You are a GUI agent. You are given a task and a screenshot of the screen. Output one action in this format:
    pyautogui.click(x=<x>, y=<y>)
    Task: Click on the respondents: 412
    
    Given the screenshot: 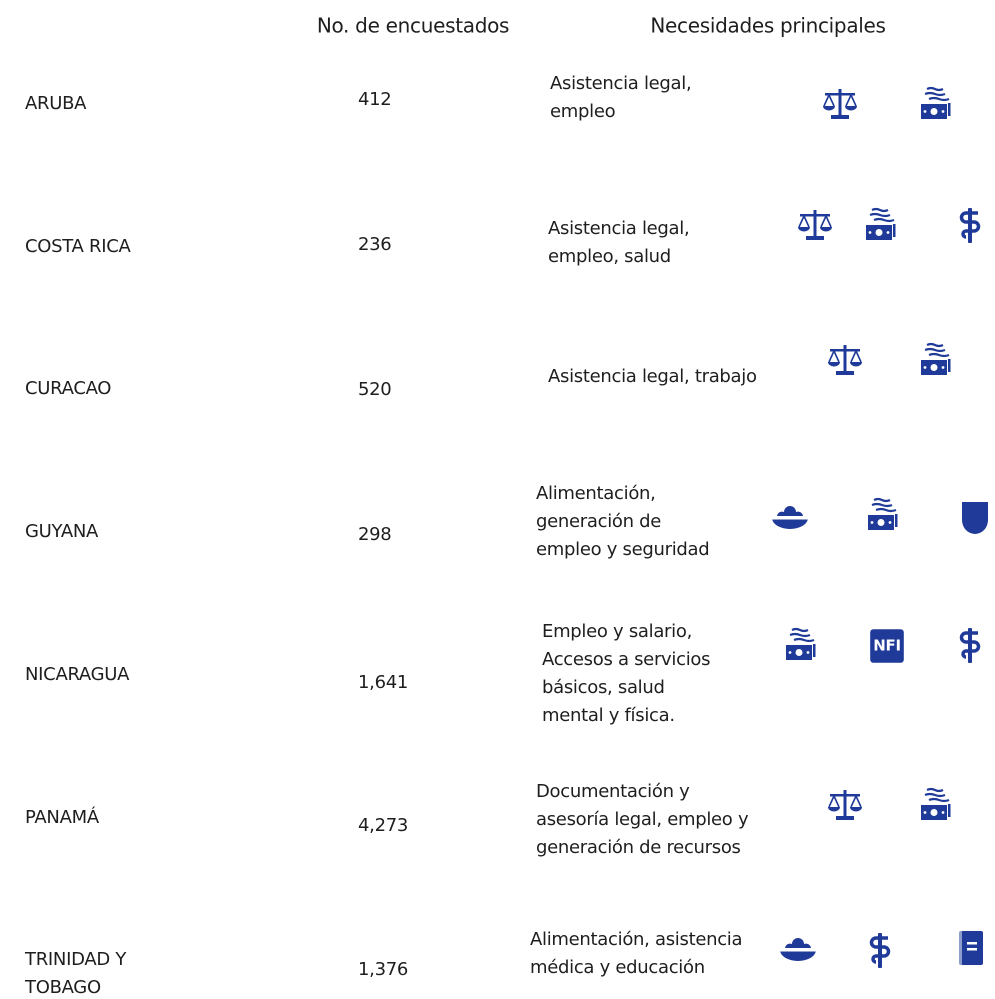 What is the action you would take?
    pyautogui.click(x=374, y=99)
    